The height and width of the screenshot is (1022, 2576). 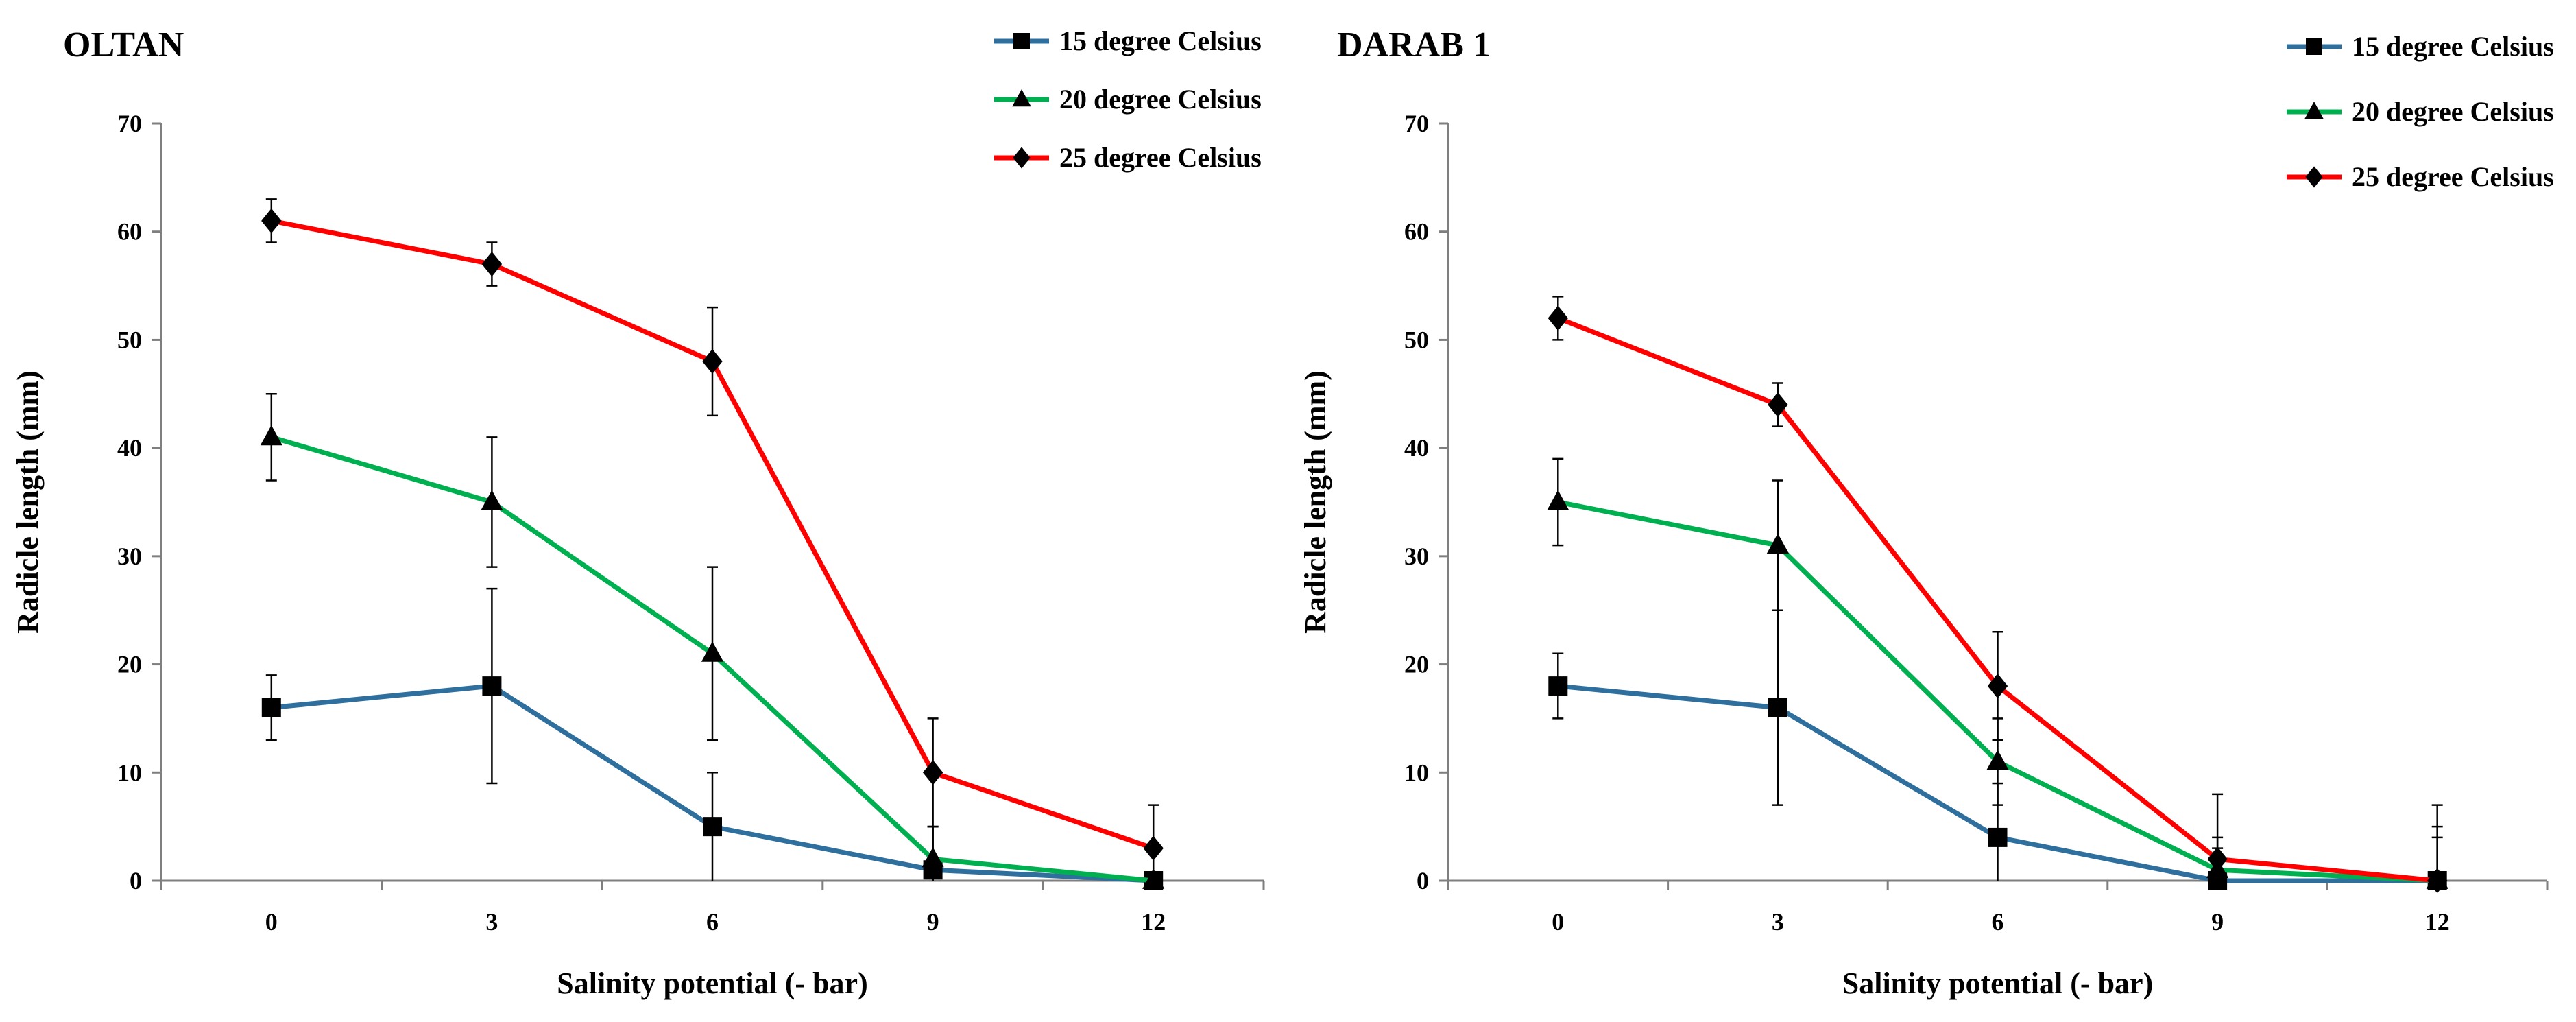 I want to click on series-square, so click(x=713, y=739).